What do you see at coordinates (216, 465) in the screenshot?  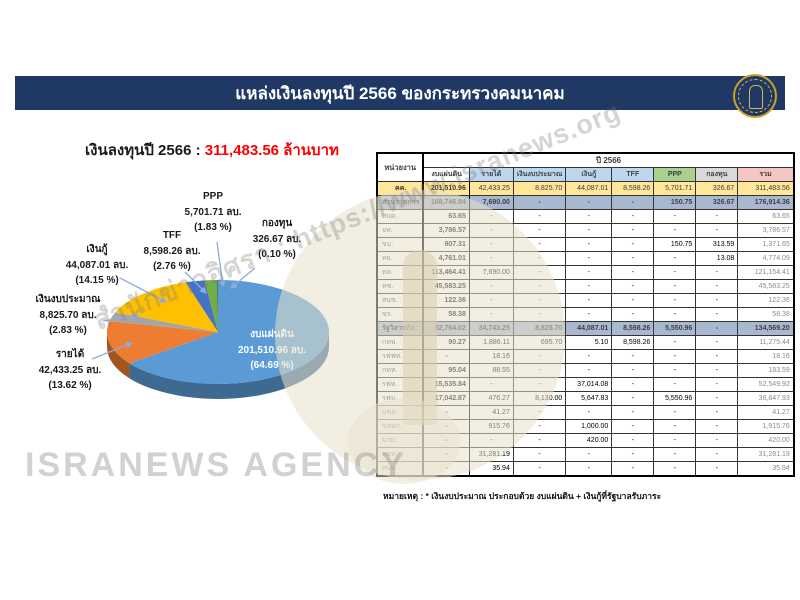 I see `watermark-agency-text: ISRANEWS AGENCY` at bounding box center [216, 465].